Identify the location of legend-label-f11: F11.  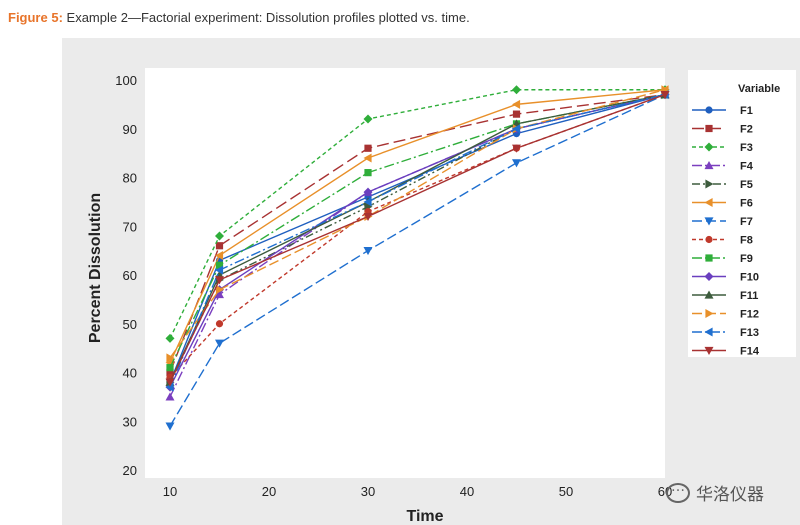
(749, 296).